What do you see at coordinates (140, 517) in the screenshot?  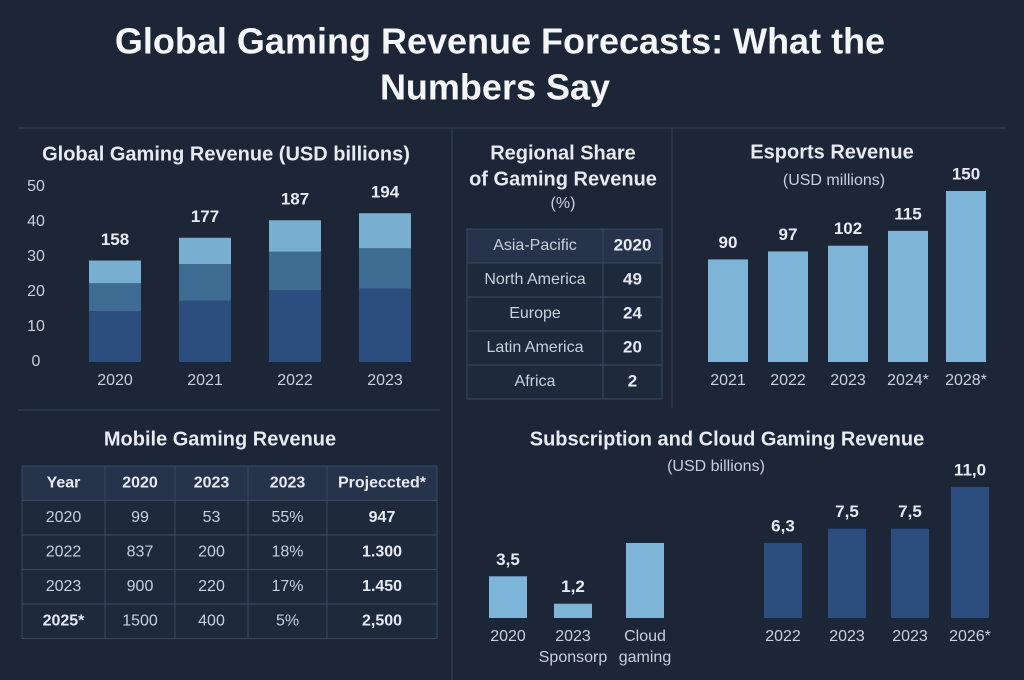 I see `table-cell: 99` at bounding box center [140, 517].